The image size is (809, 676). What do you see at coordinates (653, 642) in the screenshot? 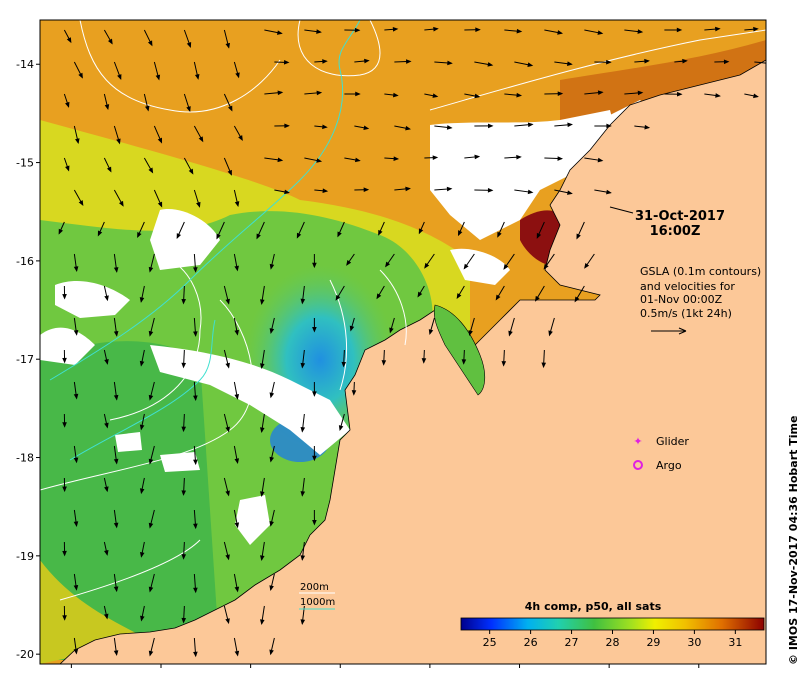
I see `colorbar-tick-label: 29` at bounding box center [653, 642].